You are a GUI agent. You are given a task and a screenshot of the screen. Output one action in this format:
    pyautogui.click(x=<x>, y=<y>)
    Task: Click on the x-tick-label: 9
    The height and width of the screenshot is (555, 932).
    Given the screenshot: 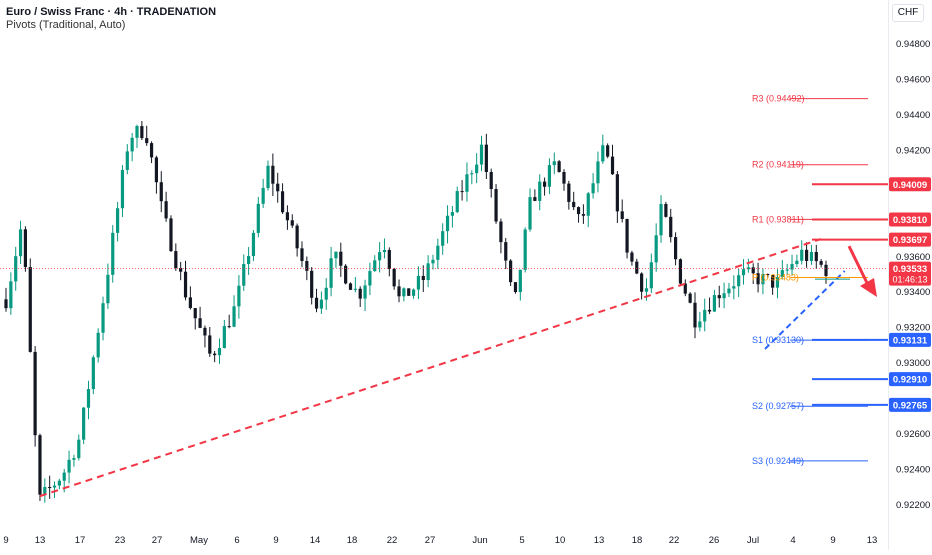 What is the action you would take?
    pyautogui.click(x=5, y=540)
    